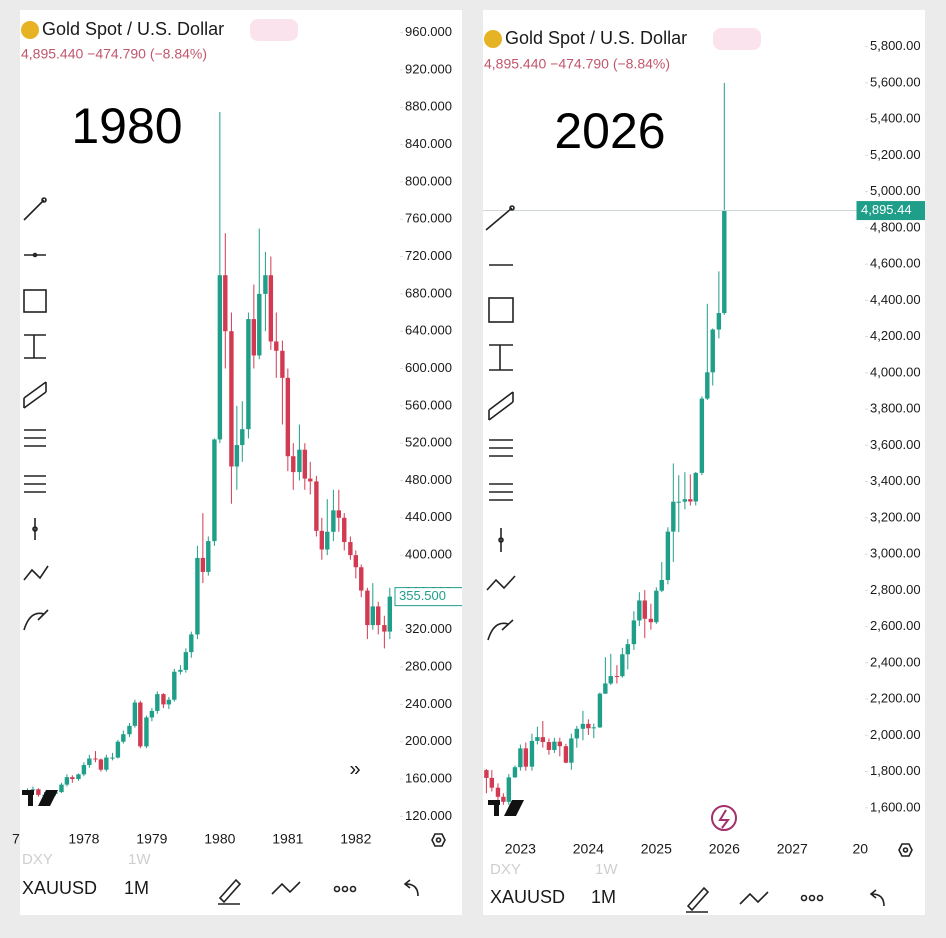 This screenshot has height=938, width=946. I want to click on y-tick-label: 3,000.00, so click(895, 553).